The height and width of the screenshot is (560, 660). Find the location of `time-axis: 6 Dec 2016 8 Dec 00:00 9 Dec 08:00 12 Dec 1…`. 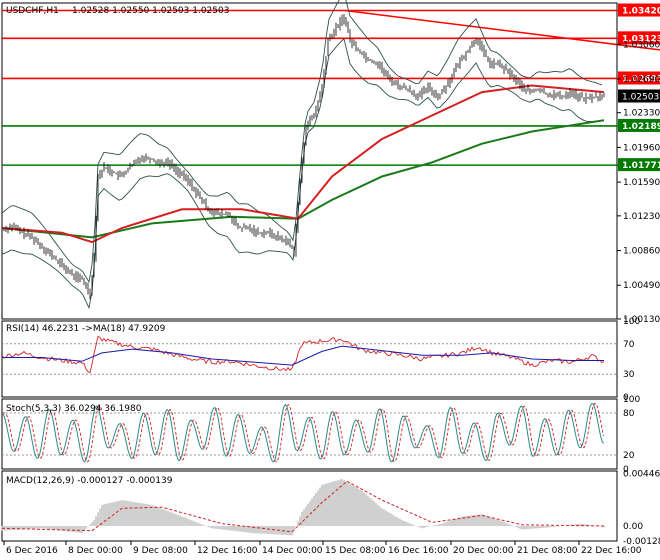

time-axis: 6 Dec 2016 8 Dec 00:00 9 Dec 08:00 12 Dec 1… is located at coordinates (322, 548).